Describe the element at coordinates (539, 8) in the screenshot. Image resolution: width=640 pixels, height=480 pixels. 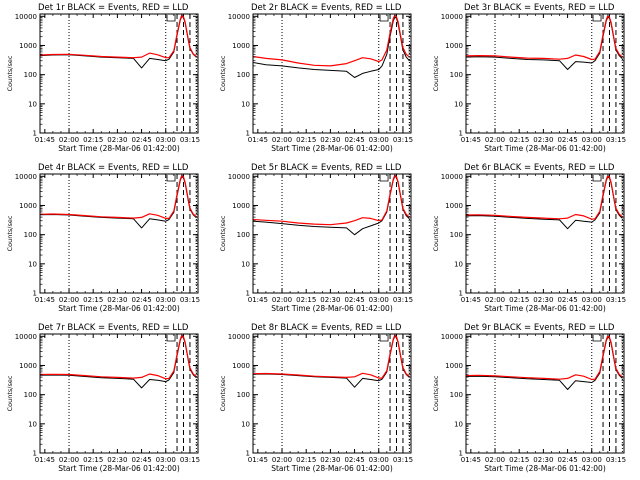
I see `panel-title: Det 3r BLACK = Events, RED = LLD` at that location.